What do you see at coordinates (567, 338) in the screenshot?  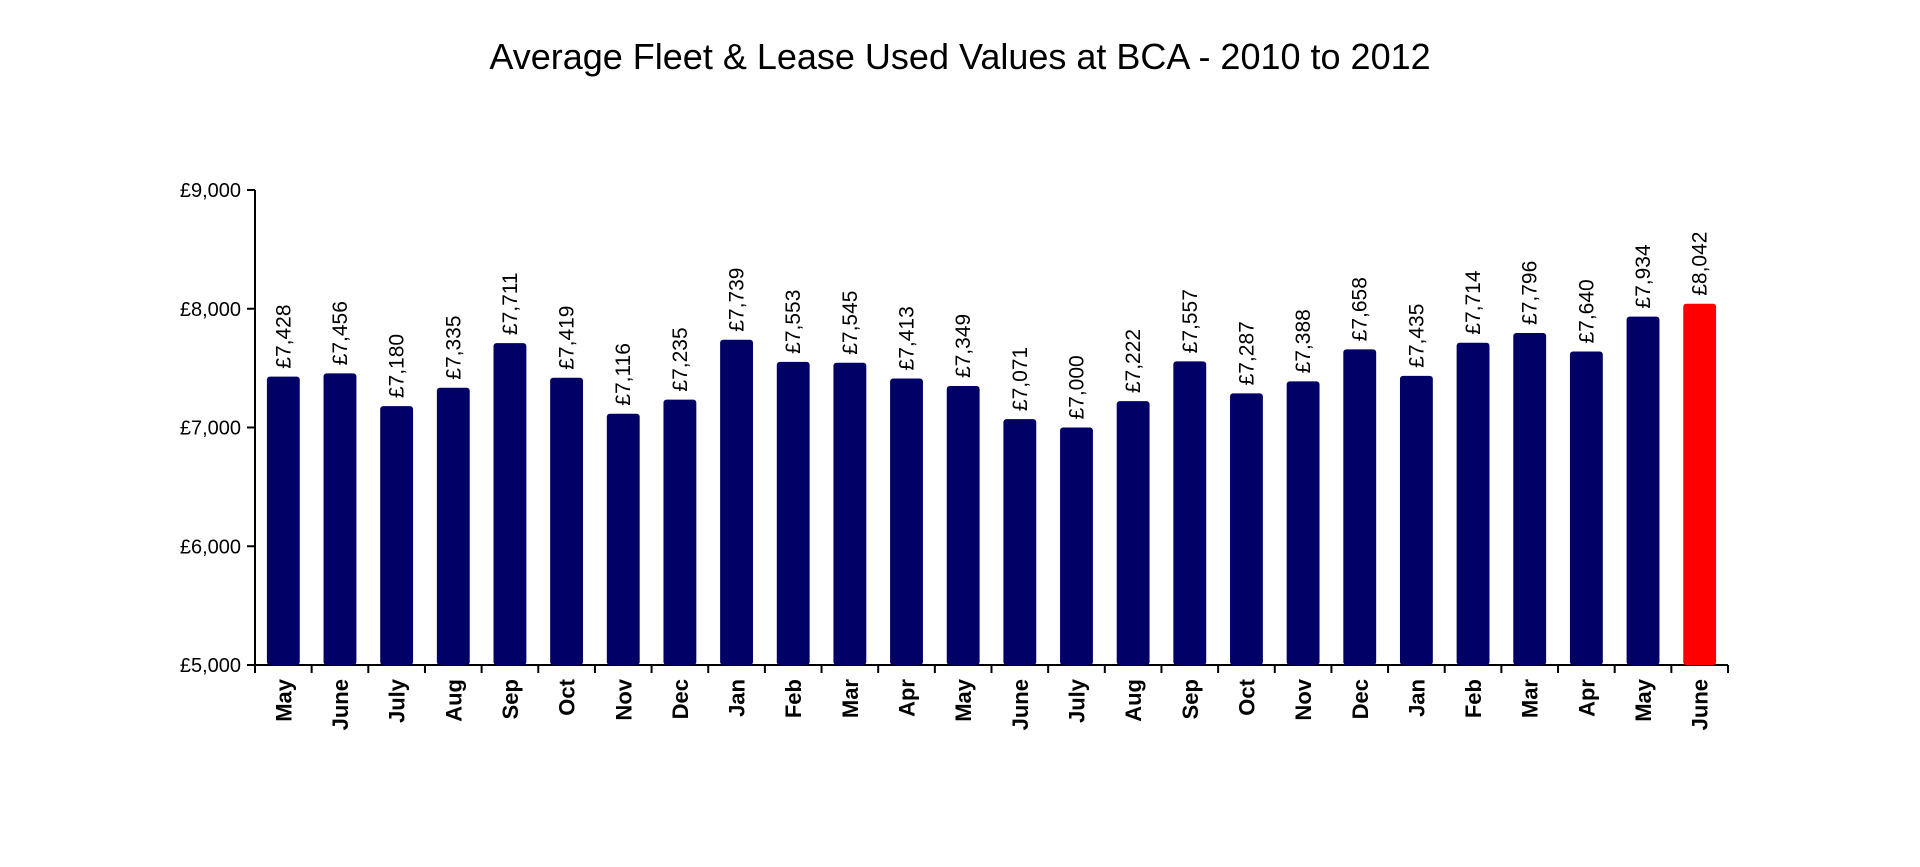 I see `bar-value-label: £7,419` at bounding box center [567, 338].